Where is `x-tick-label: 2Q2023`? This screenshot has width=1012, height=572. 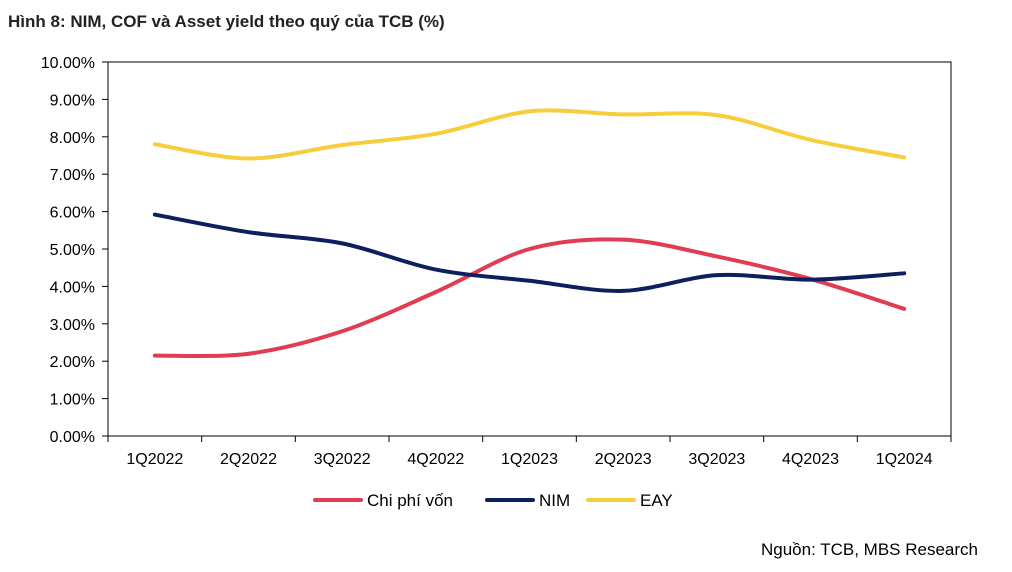 x-tick-label: 2Q2023 is located at coordinates (623, 459).